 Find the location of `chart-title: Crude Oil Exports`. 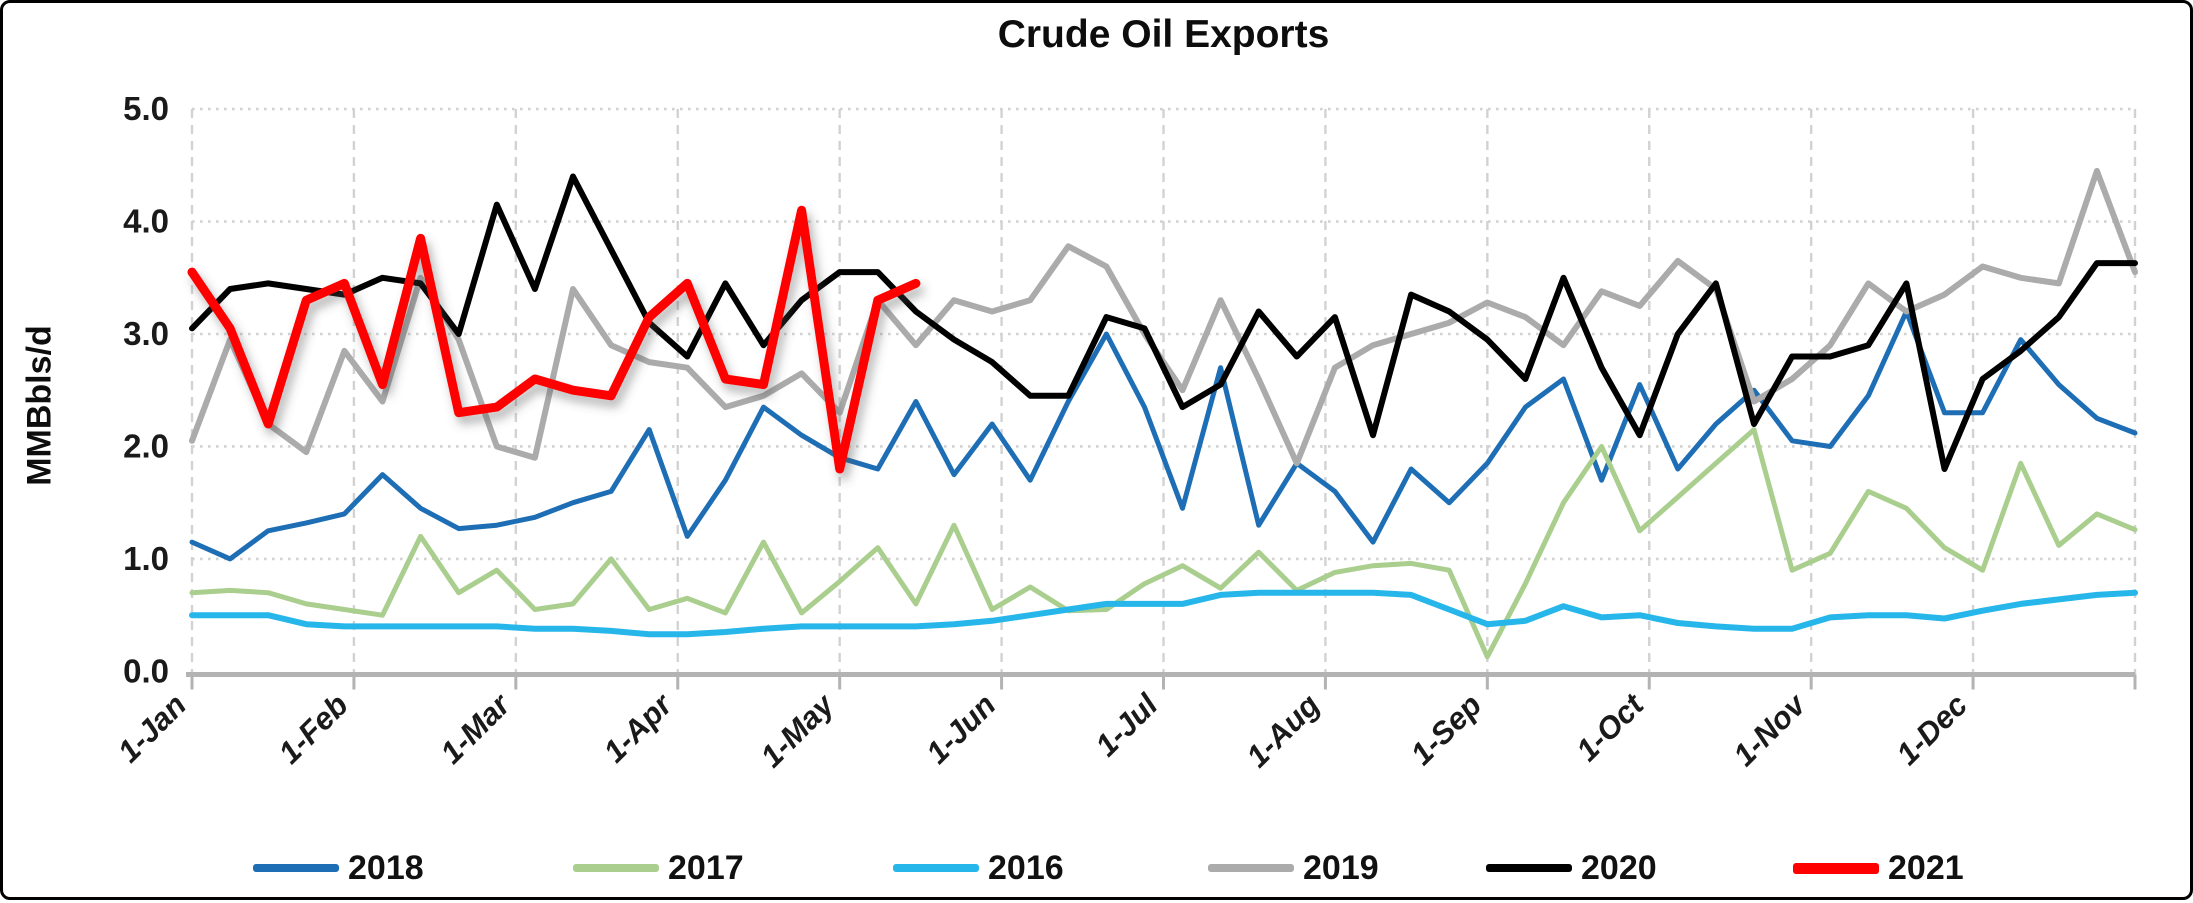

chart-title: Crude Oil Exports is located at coordinates (1163, 34).